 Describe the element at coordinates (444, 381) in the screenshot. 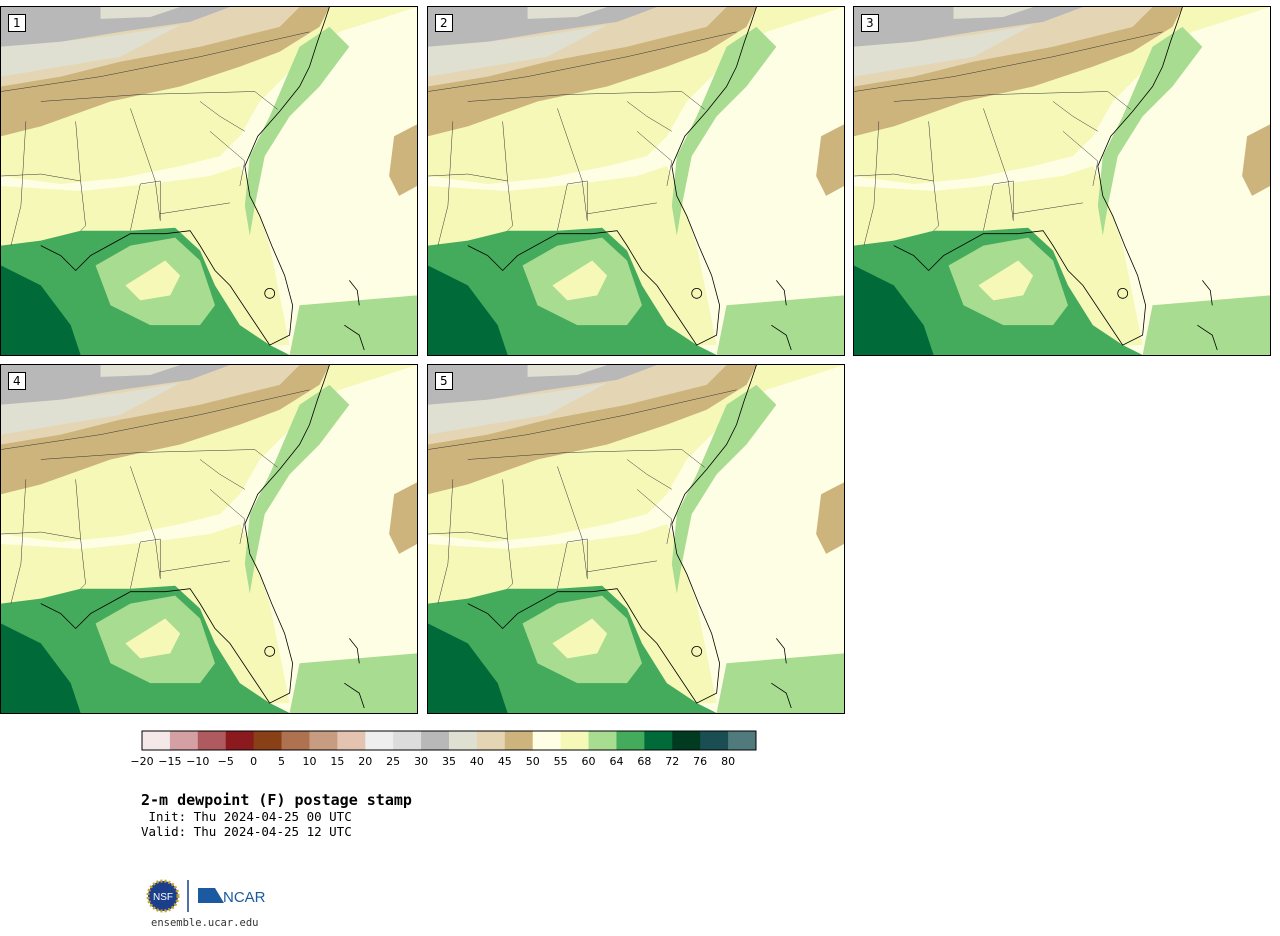

I see `panel-label: 5` at that location.